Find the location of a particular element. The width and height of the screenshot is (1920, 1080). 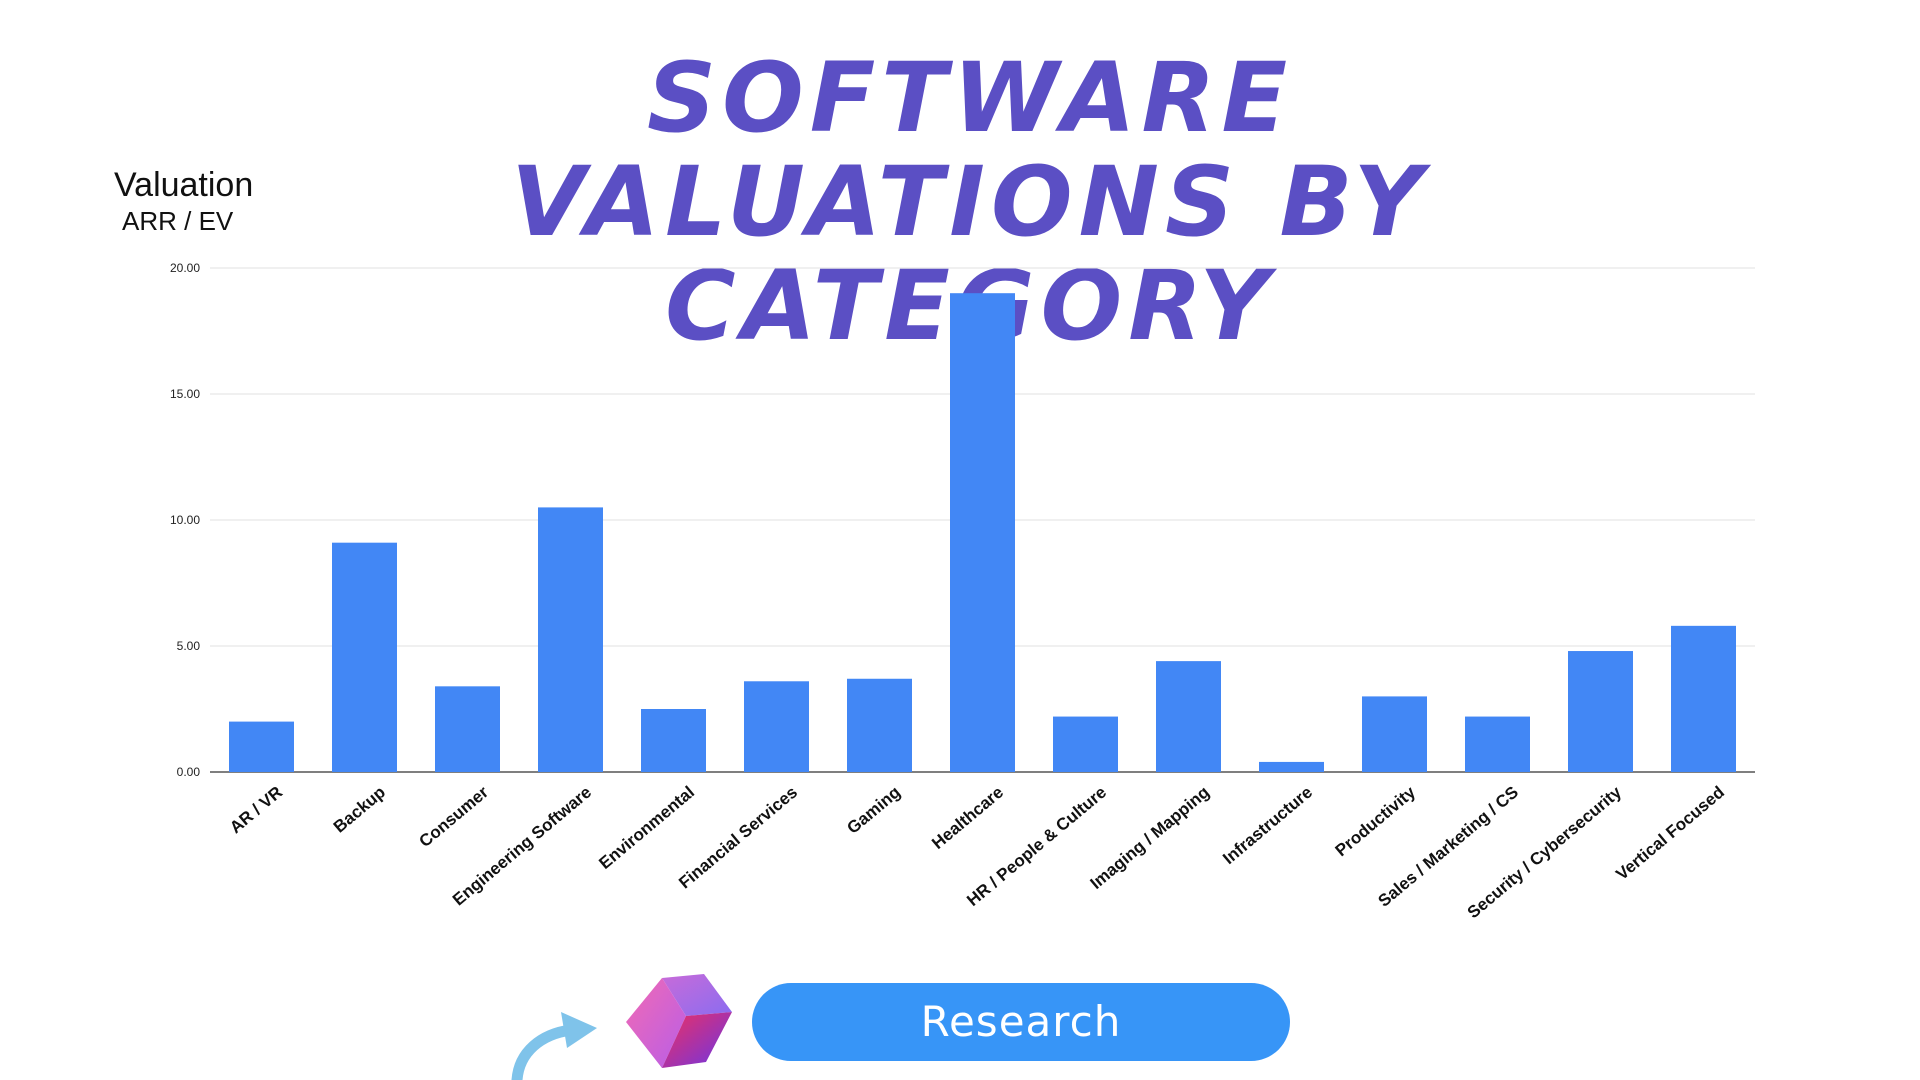

x-tick-label: Healthcare is located at coordinates (967, 818).